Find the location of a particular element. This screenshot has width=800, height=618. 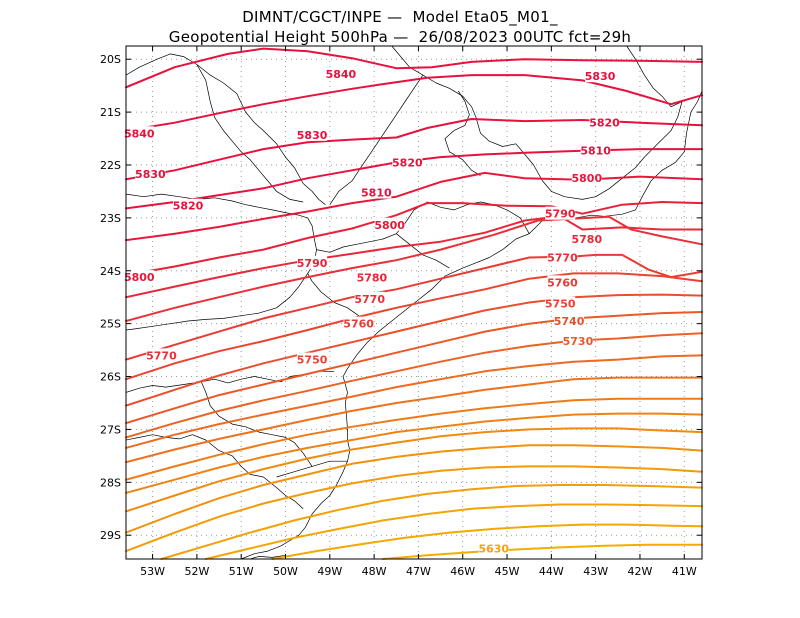

lon-tick-label: 48W is located at coordinates (374, 571).